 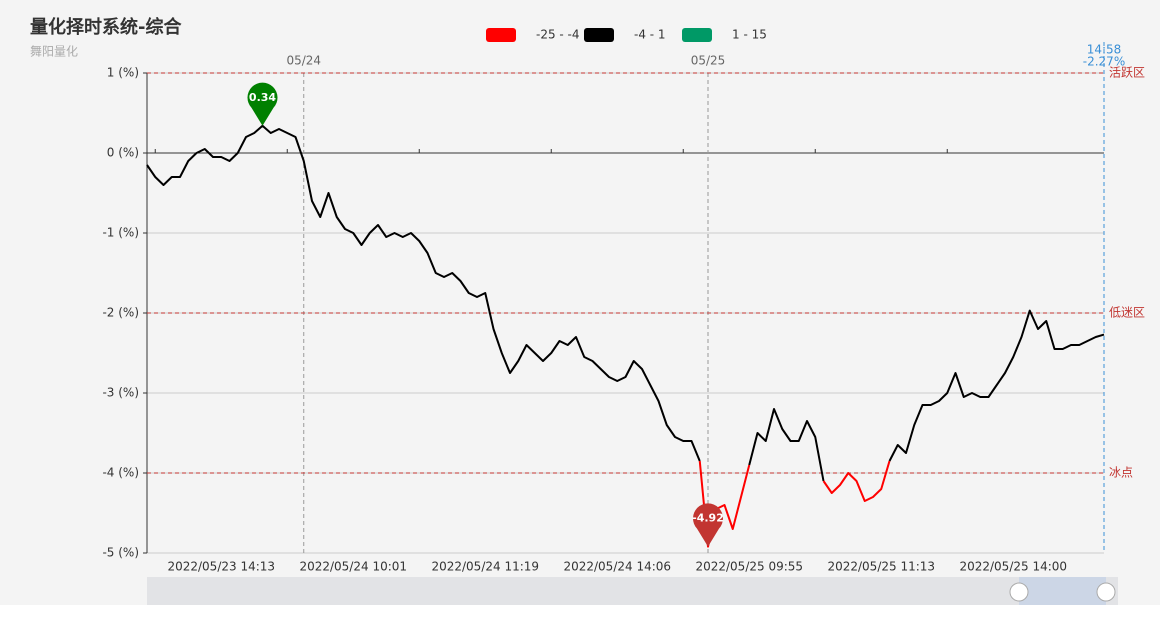 I want to click on y-tick-label: -4 (%), so click(x=120, y=473).